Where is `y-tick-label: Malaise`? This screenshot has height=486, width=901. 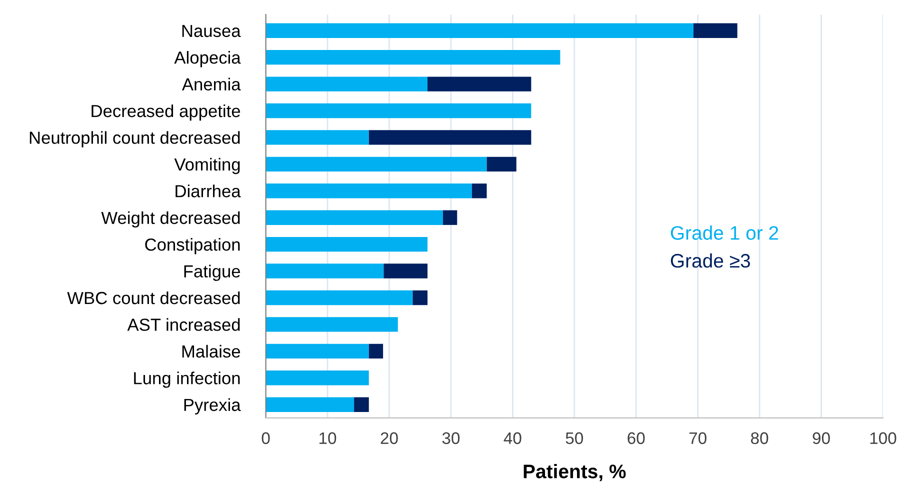 y-tick-label: Malaise is located at coordinates (211, 351).